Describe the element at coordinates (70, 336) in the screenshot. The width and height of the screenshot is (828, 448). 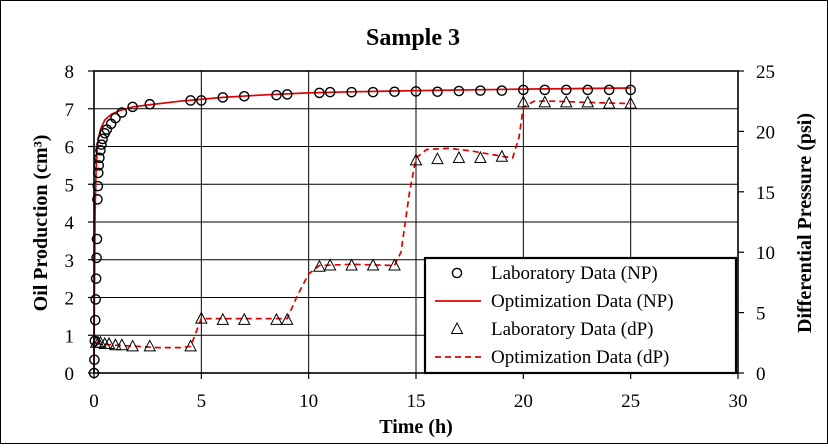
I see `left-y-tick-label: 1` at that location.